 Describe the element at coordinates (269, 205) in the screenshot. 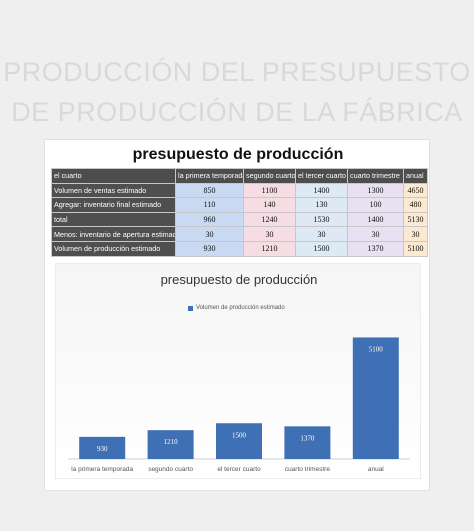

I see `table-cell: 140` at that location.